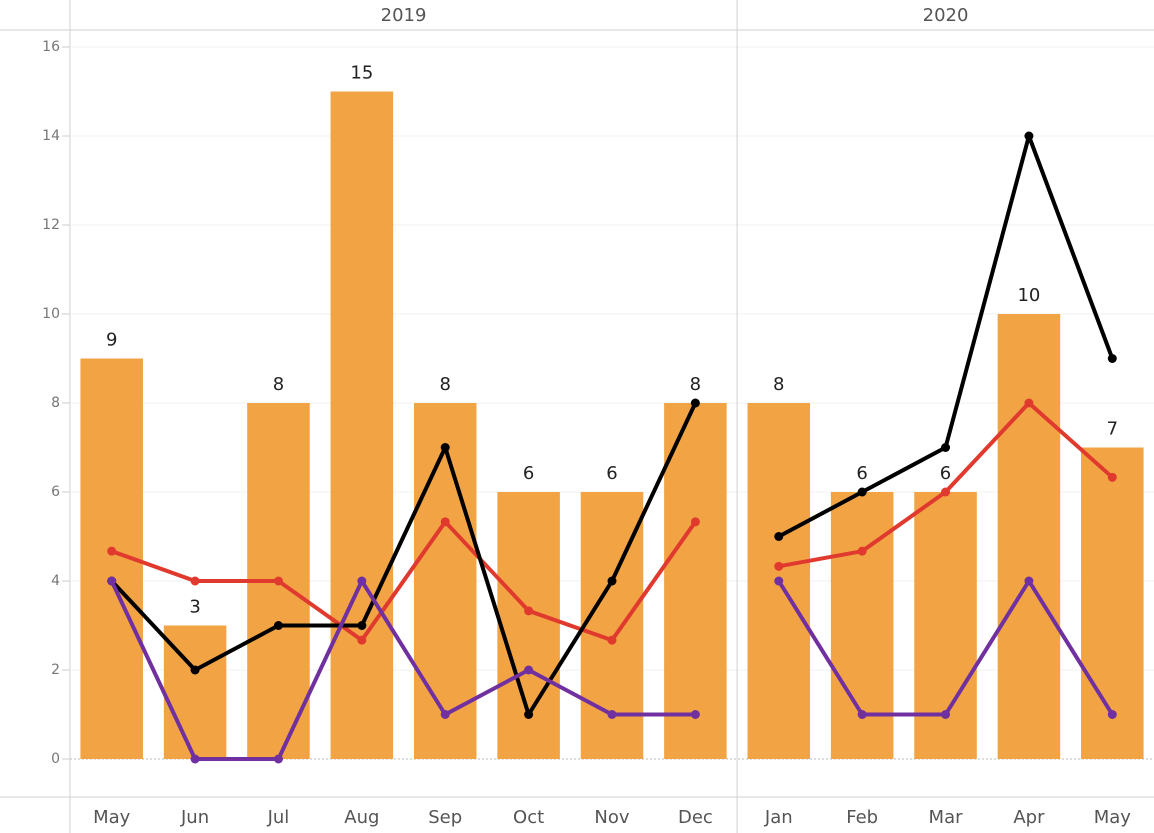 Image resolution: width=1154 pixels, height=833 pixels. I want to click on y-tick-label: 0, so click(55, 759).